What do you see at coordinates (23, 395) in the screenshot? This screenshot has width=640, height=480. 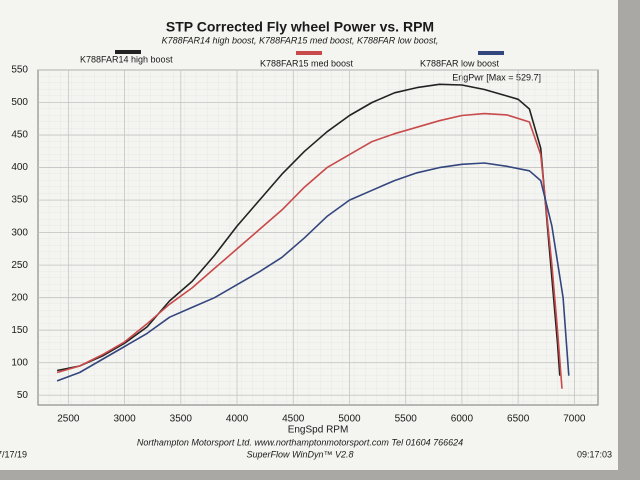 I see `y-tick-label: 50` at bounding box center [23, 395].